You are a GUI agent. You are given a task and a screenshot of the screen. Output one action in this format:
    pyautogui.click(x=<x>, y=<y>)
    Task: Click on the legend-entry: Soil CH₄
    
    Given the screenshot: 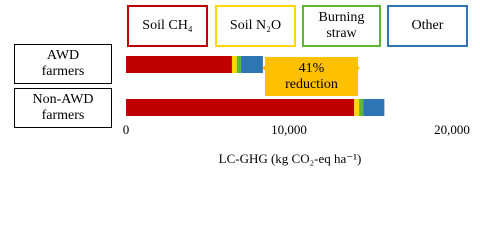 What is the action you would take?
    pyautogui.click(x=167, y=26)
    